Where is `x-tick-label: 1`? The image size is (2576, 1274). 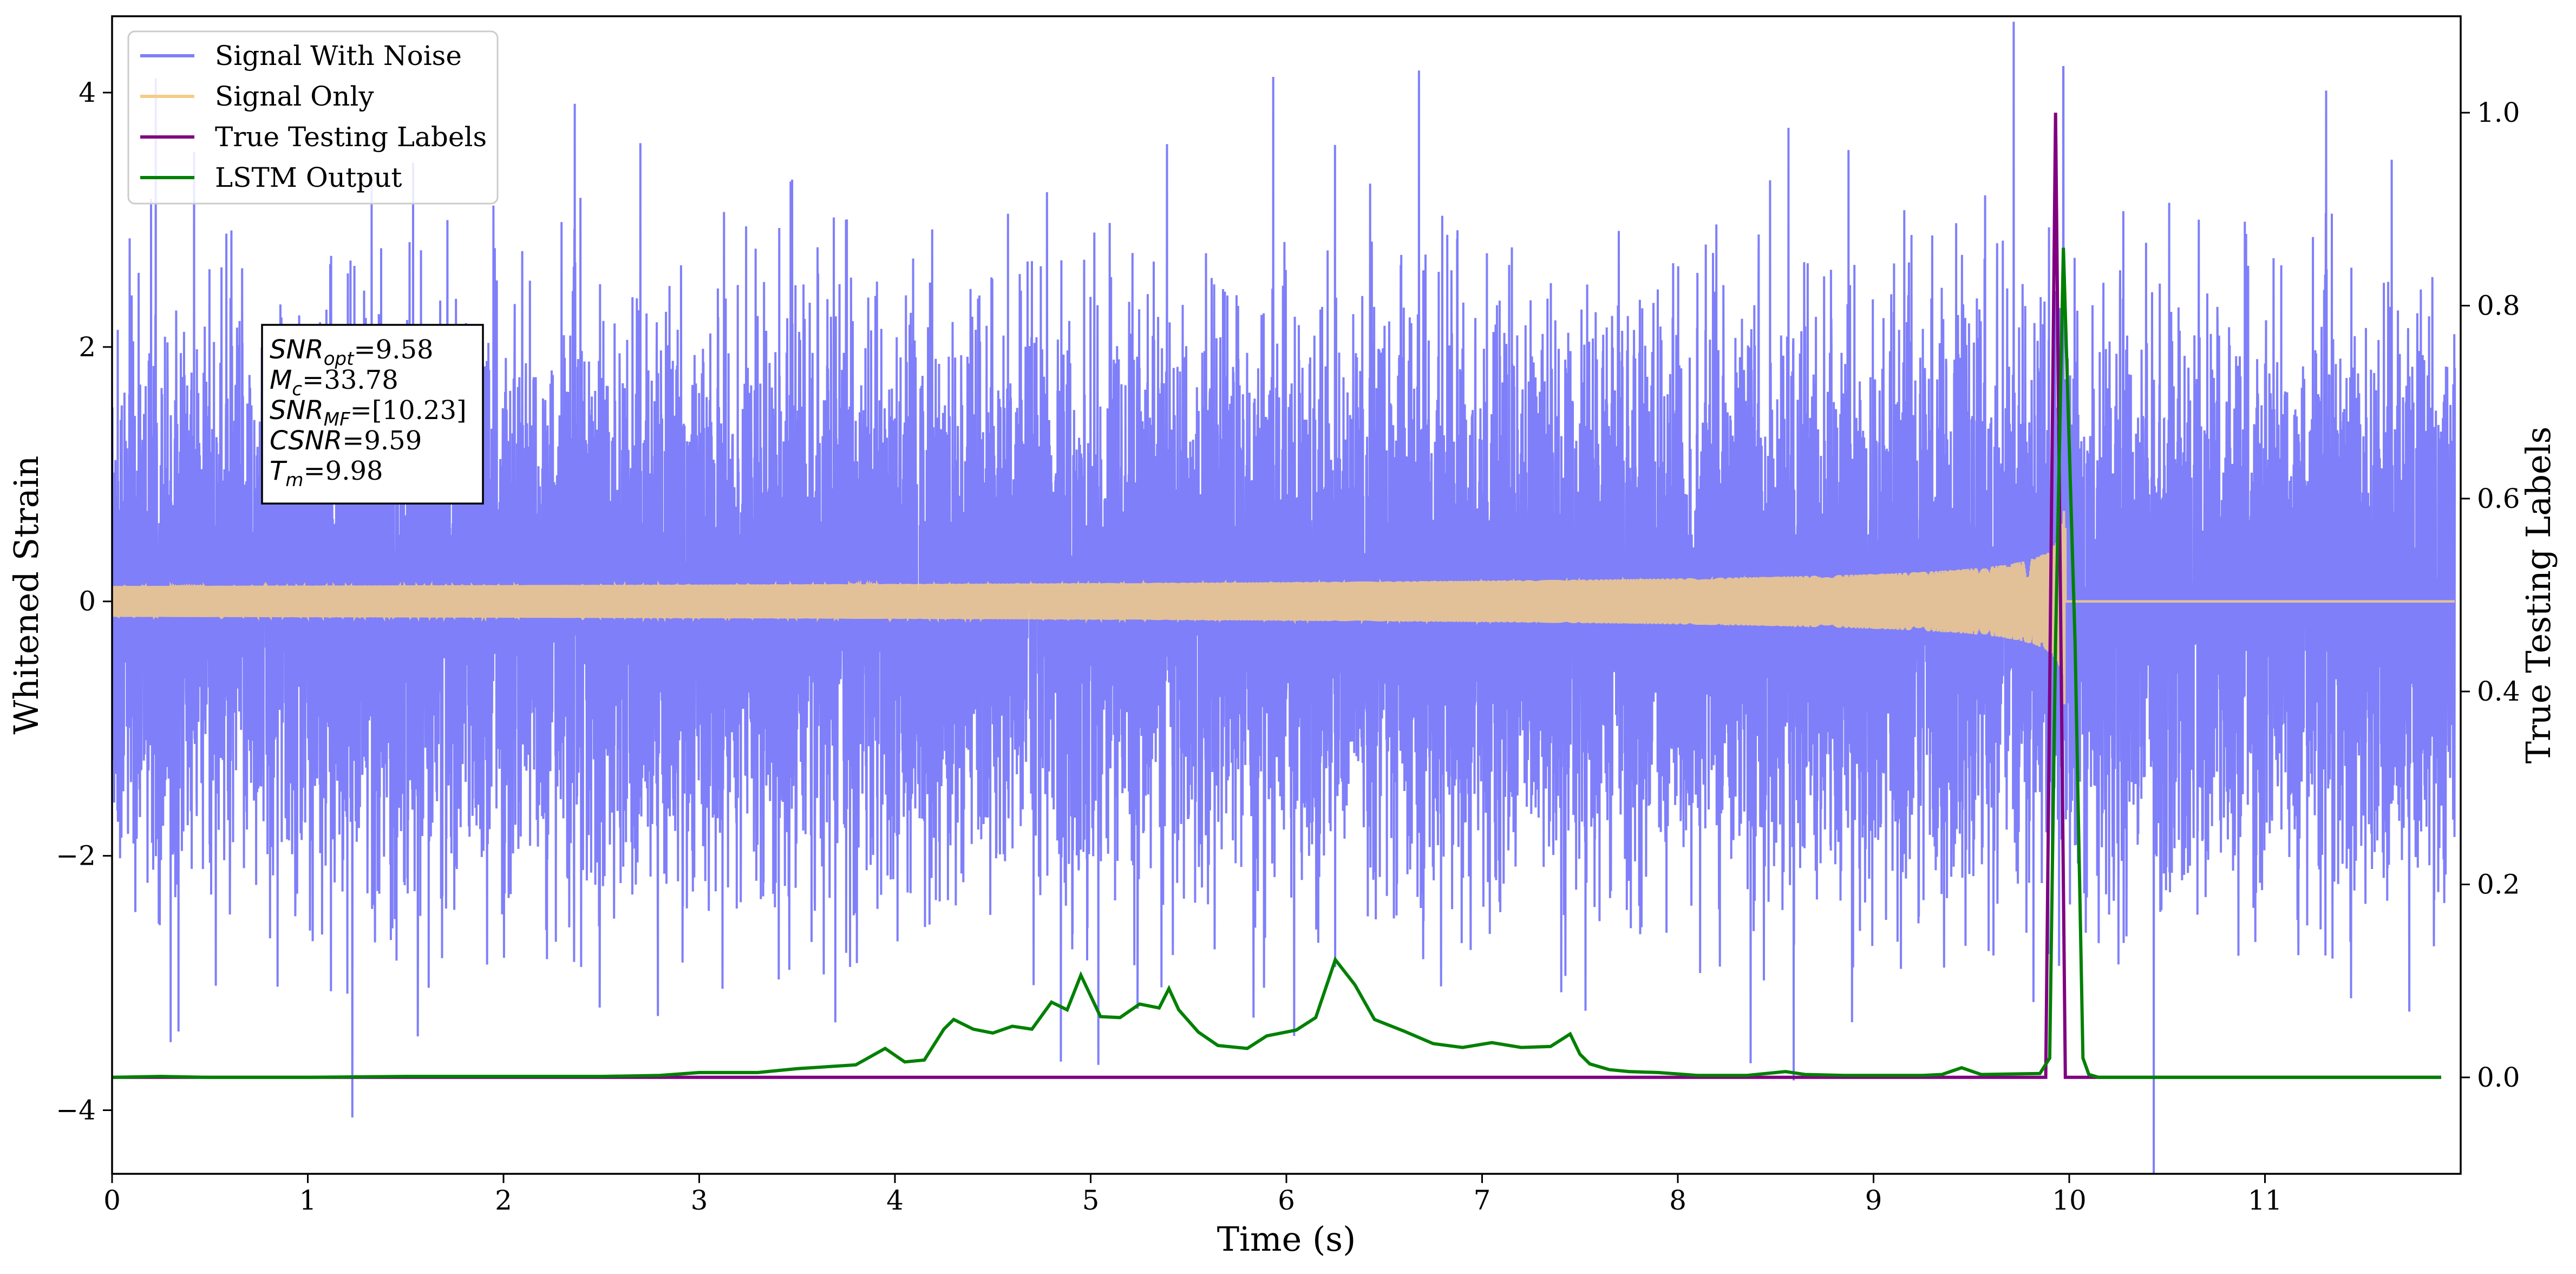 x-tick-label: 1 is located at coordinates (308, 1200).